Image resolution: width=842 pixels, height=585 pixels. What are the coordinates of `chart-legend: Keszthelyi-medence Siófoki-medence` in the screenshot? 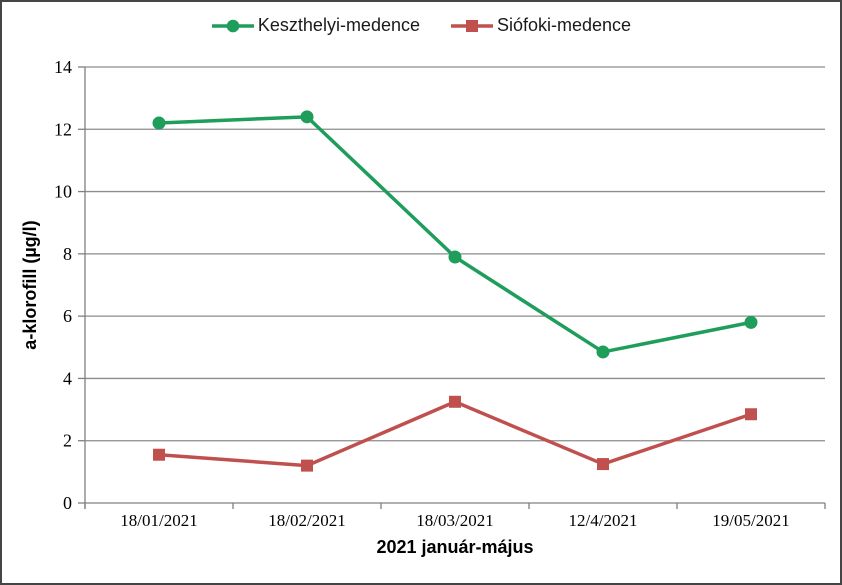 It's located at (421, 25).